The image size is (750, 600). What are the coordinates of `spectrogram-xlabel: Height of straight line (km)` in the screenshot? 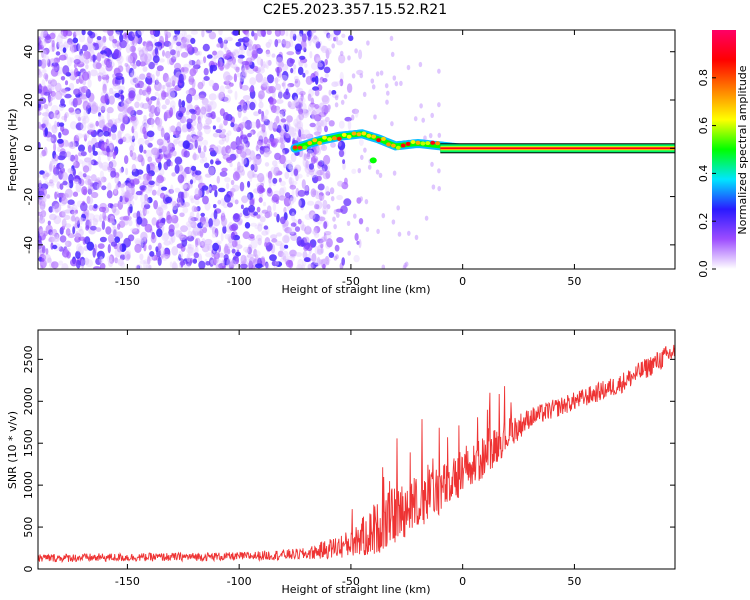 It's located at (355, 289).